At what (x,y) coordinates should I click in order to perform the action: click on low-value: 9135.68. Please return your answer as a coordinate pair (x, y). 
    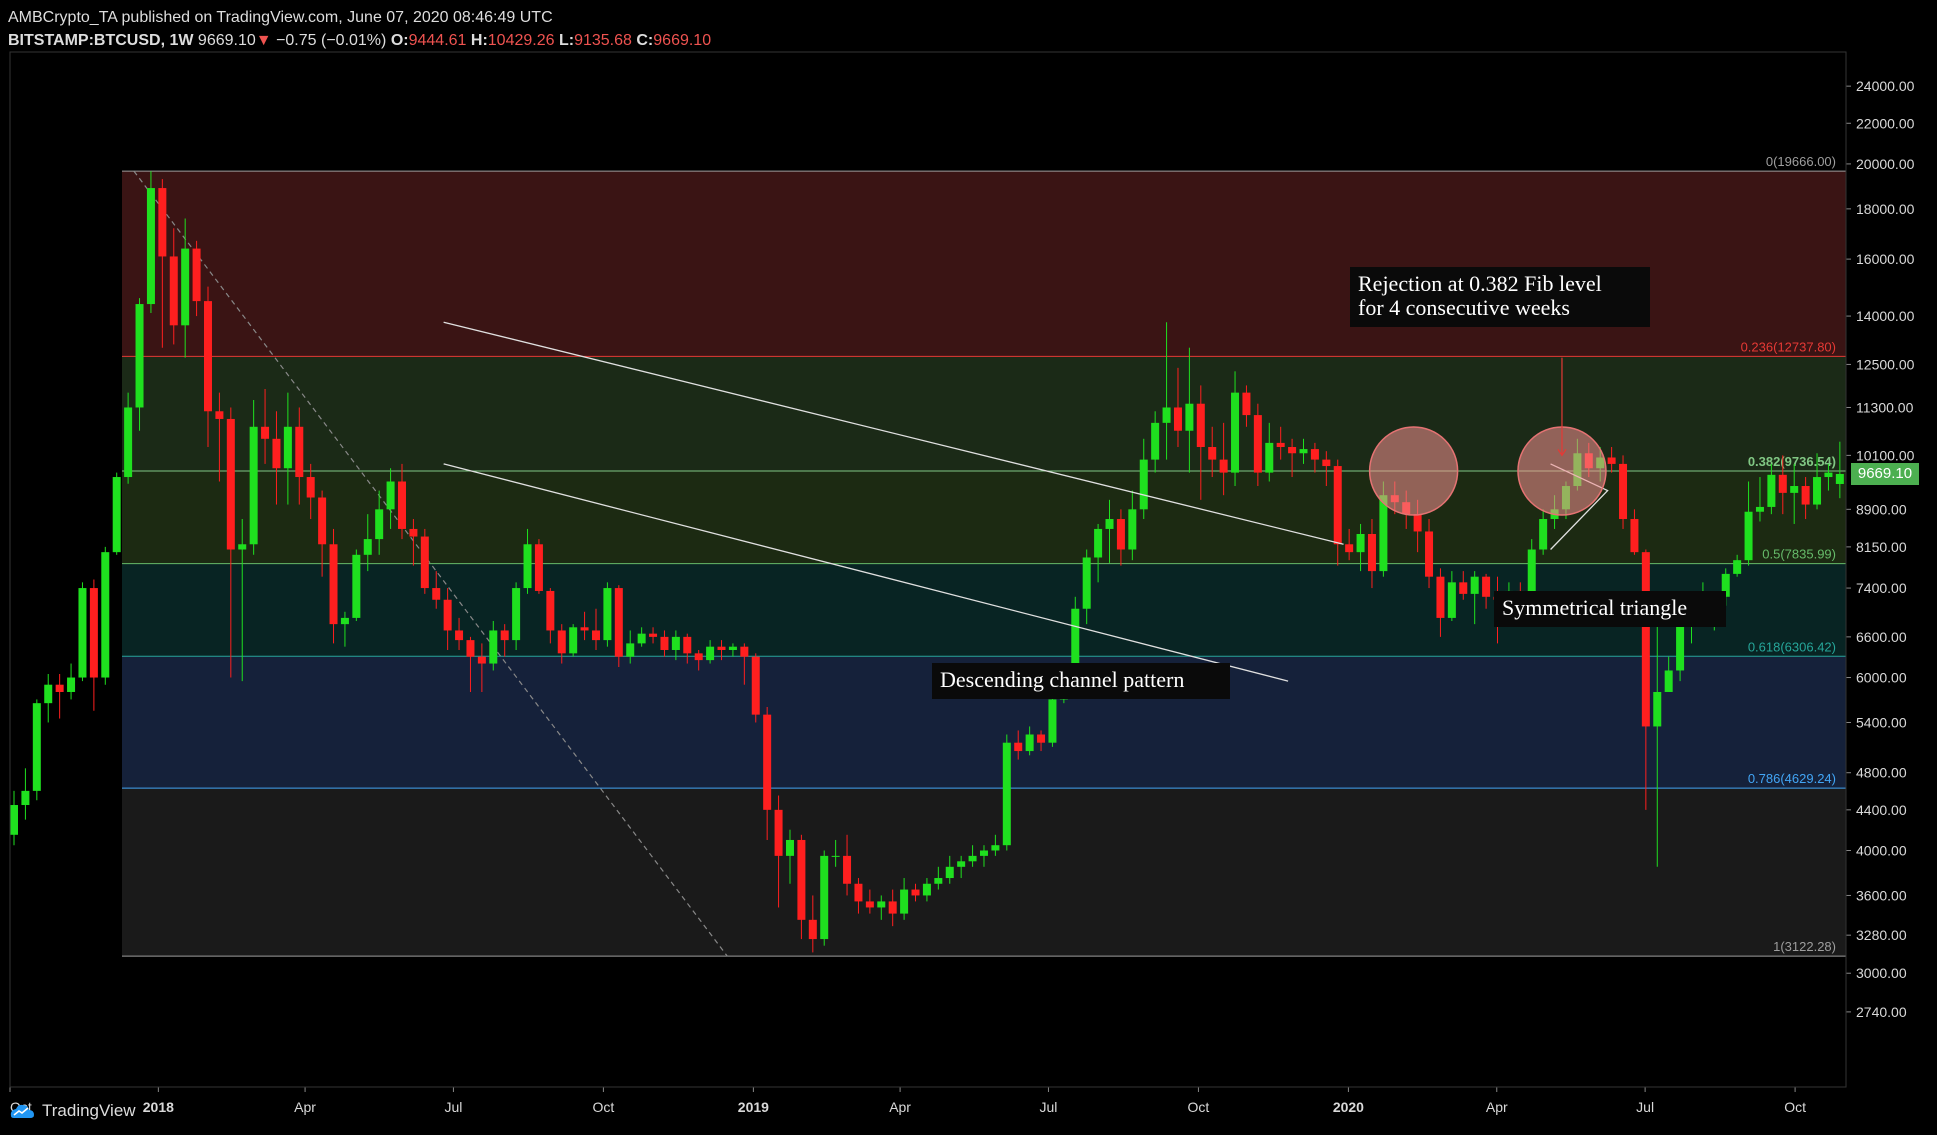
    Looking at the image, I should click on (603, 40).